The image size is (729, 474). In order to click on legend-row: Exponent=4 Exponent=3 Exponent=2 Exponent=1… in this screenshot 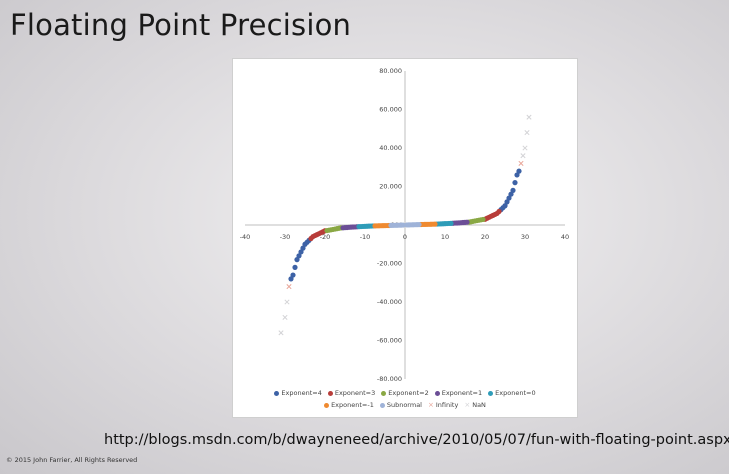, I will do `click(405, 393)`.